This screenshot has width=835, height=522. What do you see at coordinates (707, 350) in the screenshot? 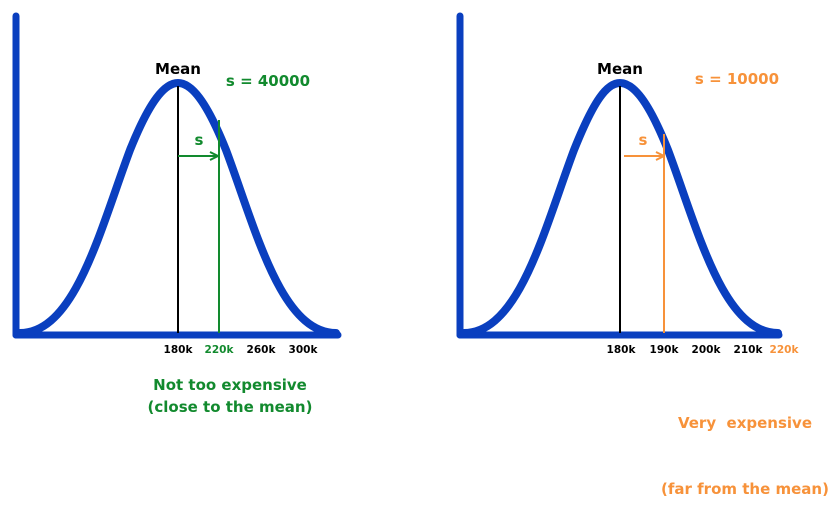
I see `right-tick-label-200k: 200k` at bounding box center [707, 350].